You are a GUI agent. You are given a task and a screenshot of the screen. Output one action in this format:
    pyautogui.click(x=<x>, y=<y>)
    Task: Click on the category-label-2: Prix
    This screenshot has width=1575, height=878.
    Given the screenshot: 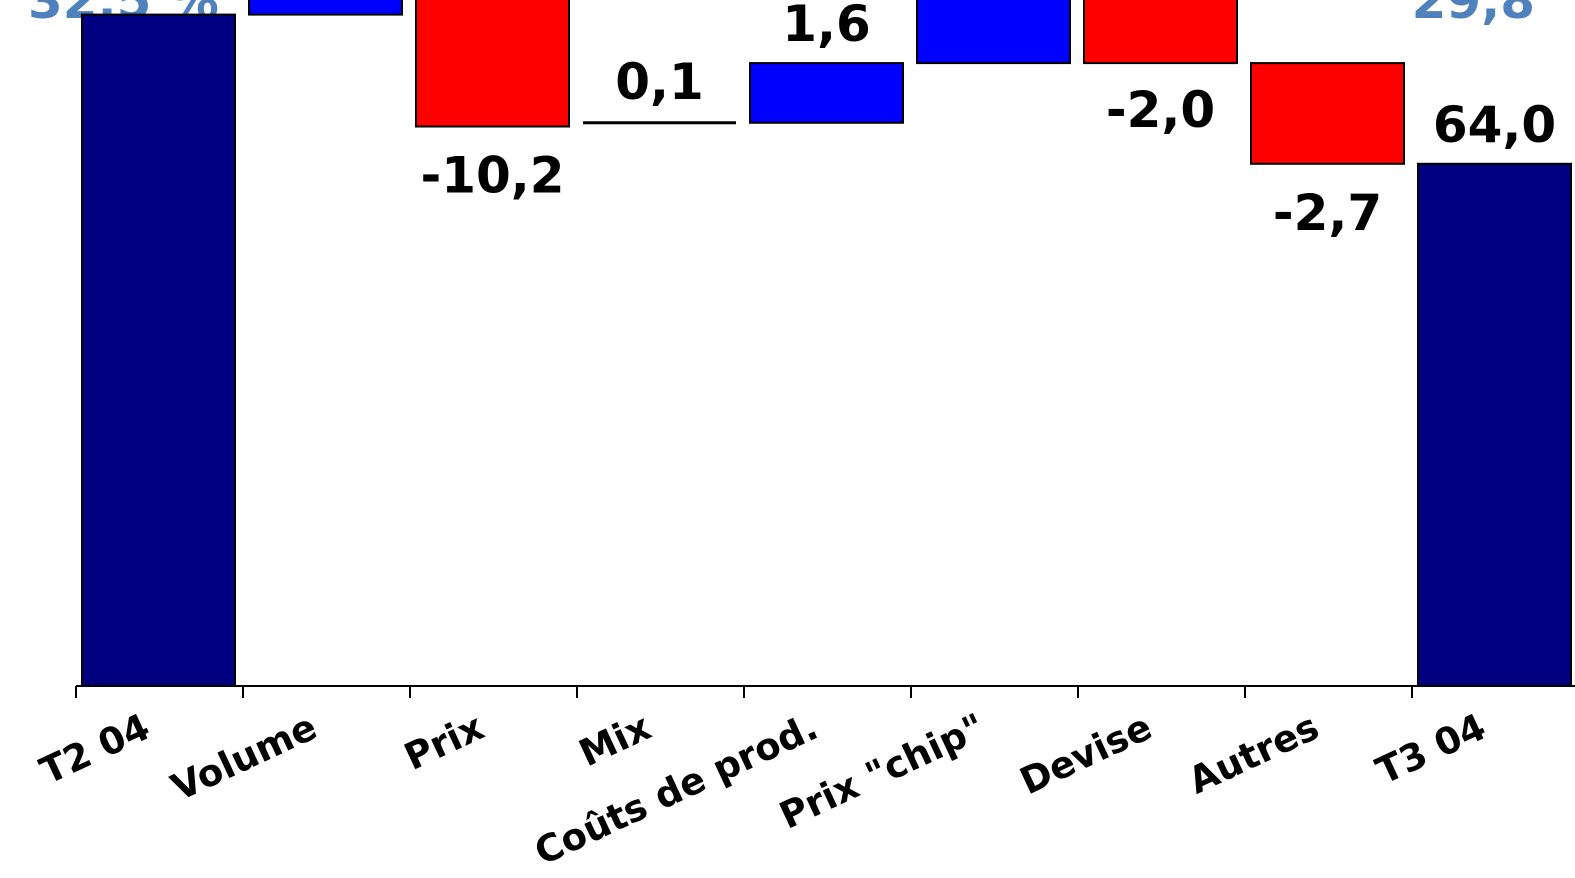 What is the action you would take?
    pyautogui.click(x=444, y=742)
    